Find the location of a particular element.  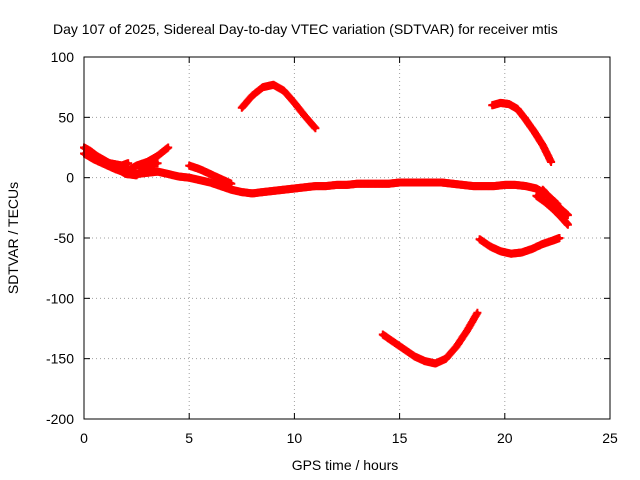

series-track-five is located at coordinates (210, 174).